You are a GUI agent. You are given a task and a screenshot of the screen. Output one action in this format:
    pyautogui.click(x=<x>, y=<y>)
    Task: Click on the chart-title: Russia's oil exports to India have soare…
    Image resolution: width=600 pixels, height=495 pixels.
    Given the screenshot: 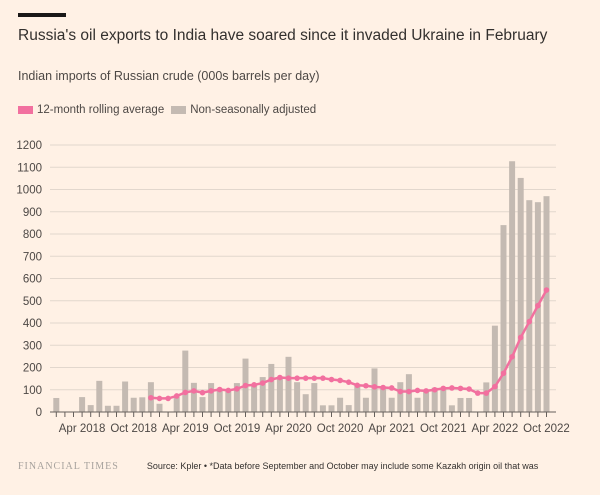 What is the action you would take?
    pyautogui.click(x=283, y=35)
    